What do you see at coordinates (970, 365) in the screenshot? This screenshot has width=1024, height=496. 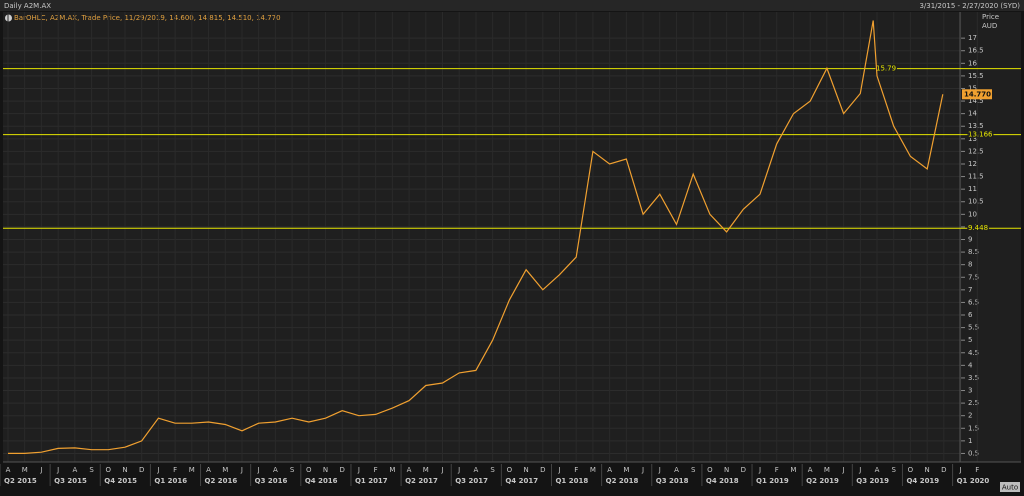 I see `y-tick-label: 4` at bounding box center [970, 365].